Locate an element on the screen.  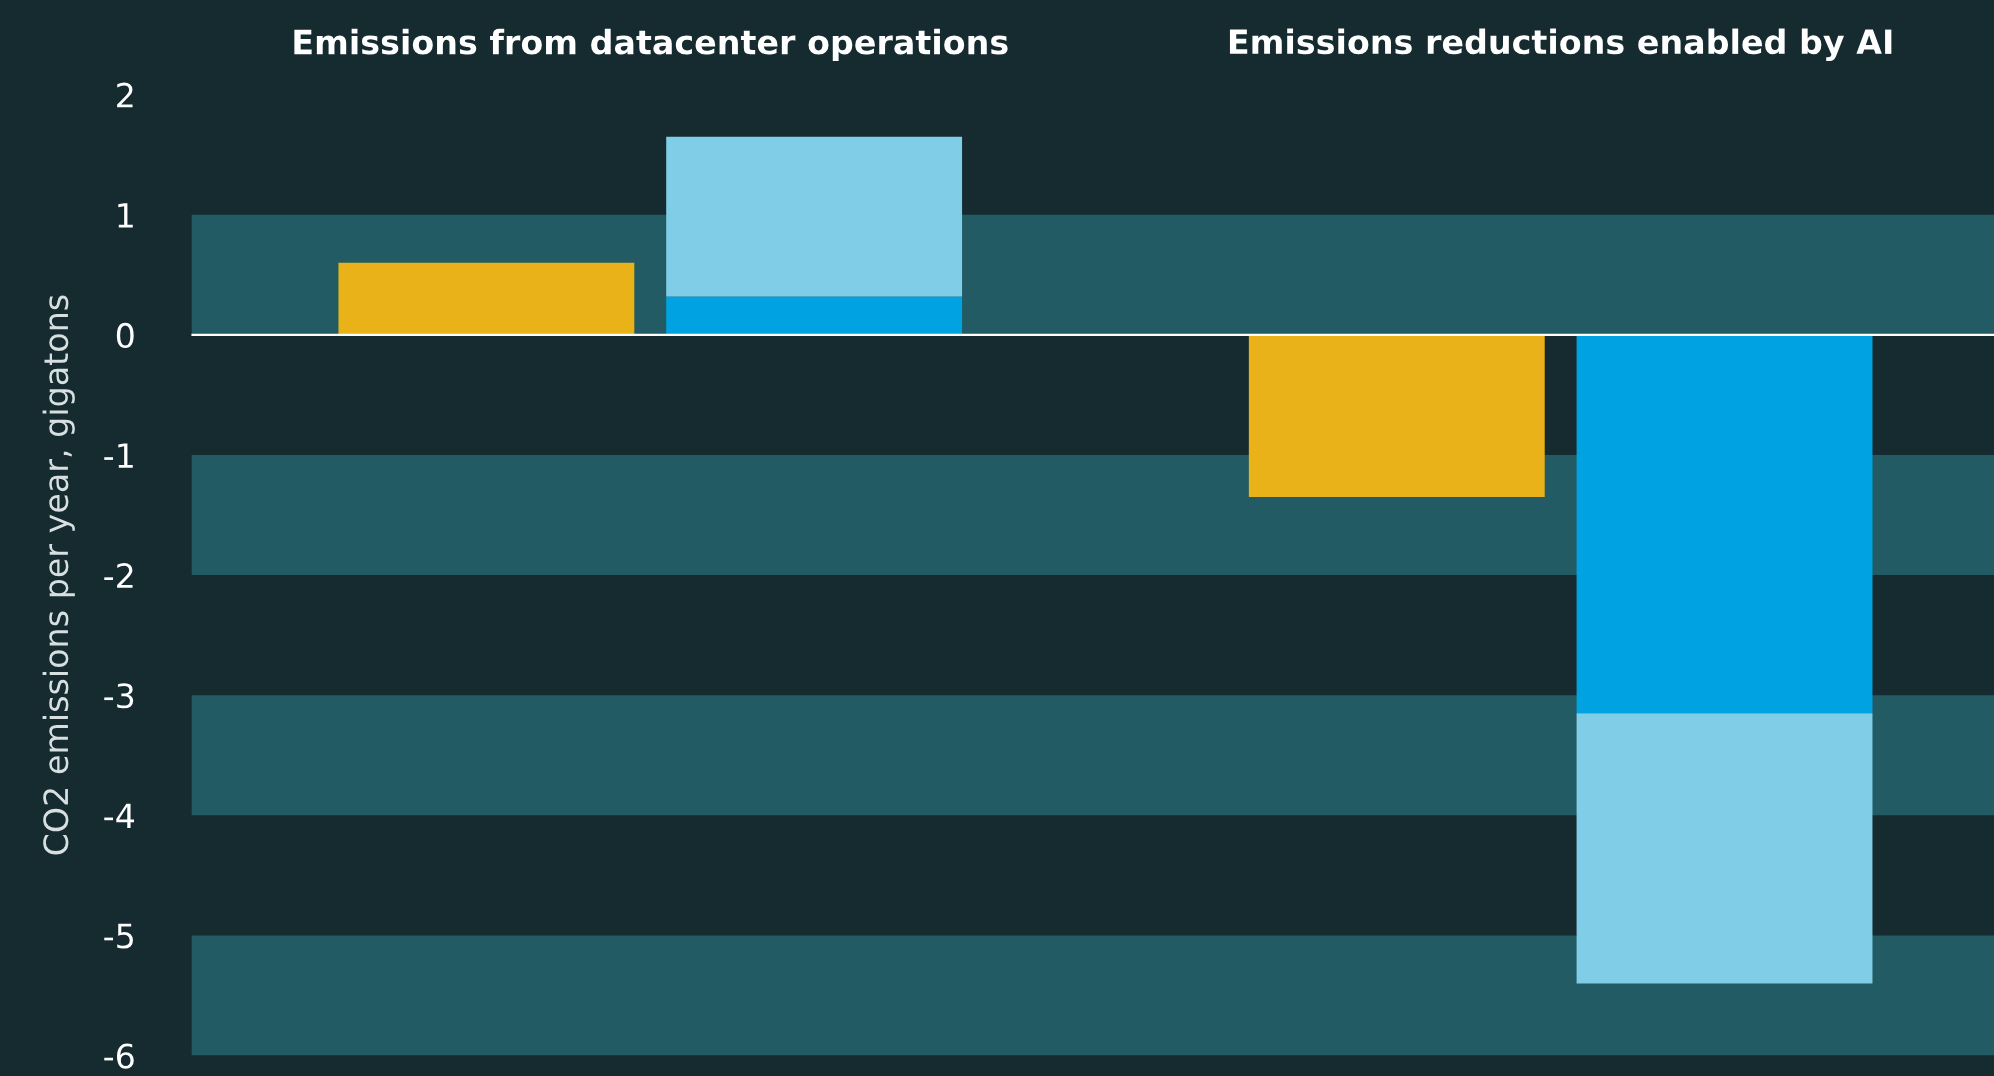
text: Emissions from datacenter operations is located at coordinates (651, 45).